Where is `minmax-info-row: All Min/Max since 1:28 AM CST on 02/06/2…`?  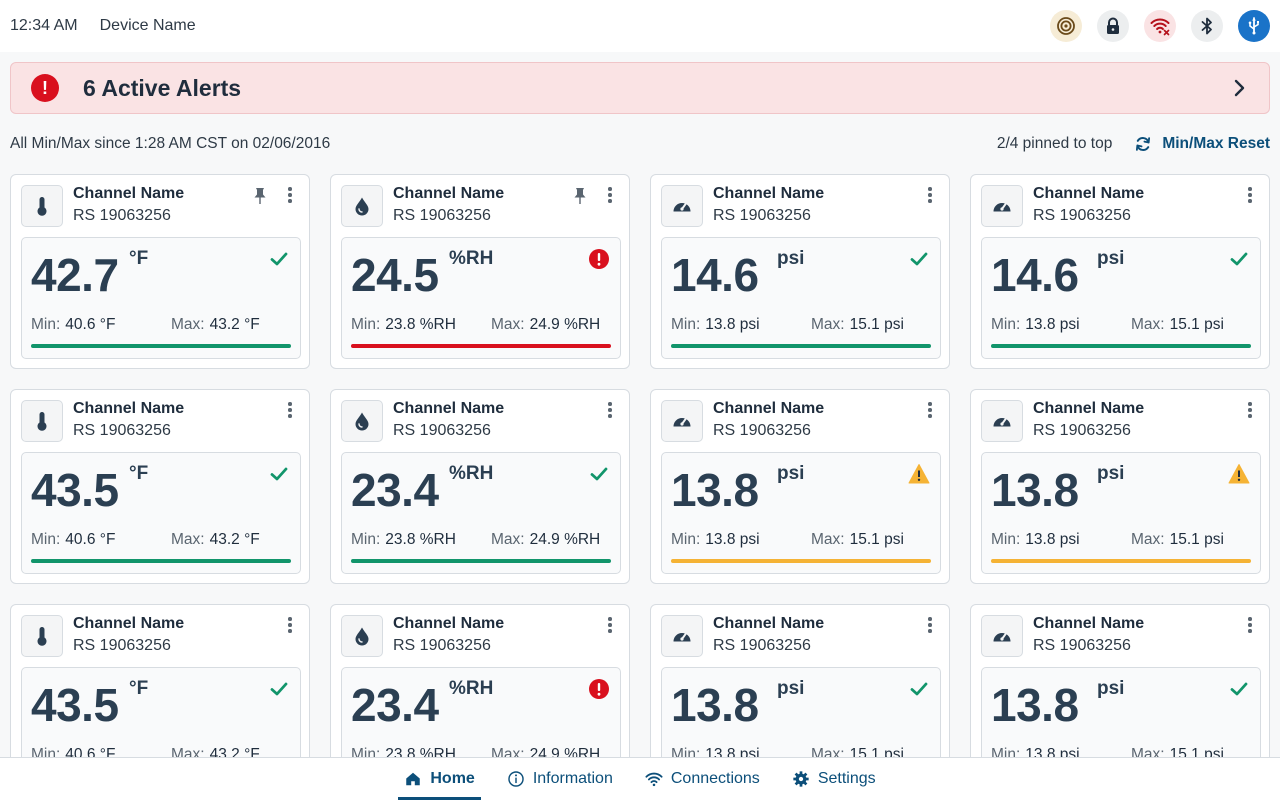
minmax-info-row: All Min/Max since 1:28 AM CST on 02/06/2… is located at coordinates (640, 144).